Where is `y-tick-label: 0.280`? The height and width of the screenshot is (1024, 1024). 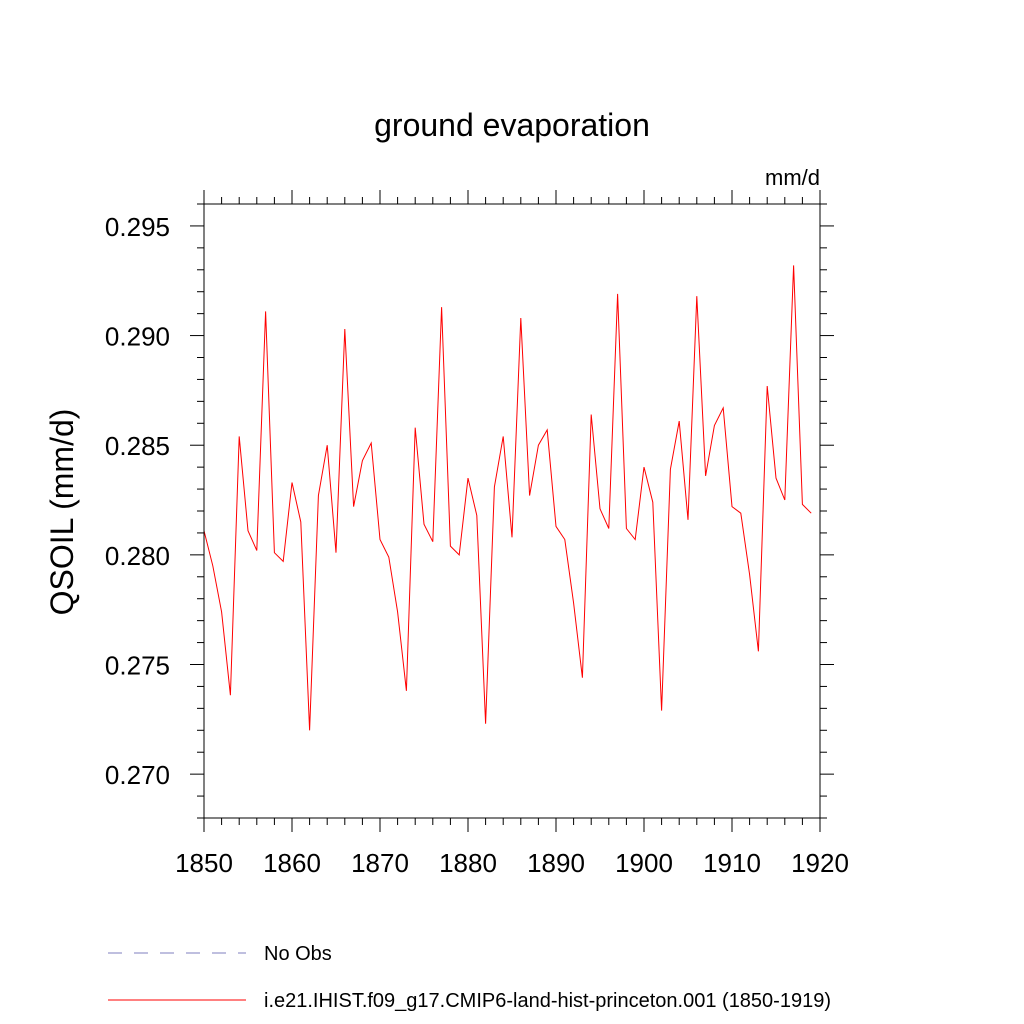
y-tick-label: 0.280 is located at coordinates (137, 556).